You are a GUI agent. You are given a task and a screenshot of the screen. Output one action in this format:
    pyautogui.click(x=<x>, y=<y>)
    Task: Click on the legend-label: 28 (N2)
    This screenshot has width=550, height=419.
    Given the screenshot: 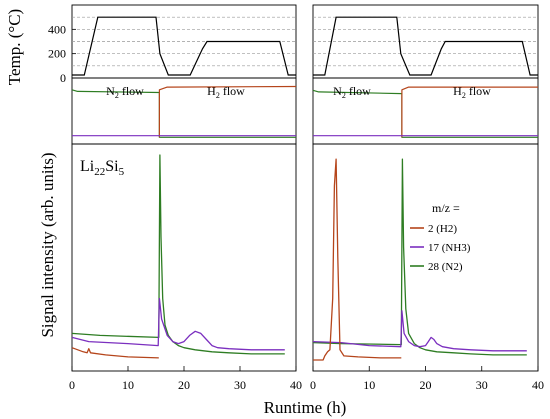 What is the action you would take?
    pyautogui.click(x=445, y=267)
    